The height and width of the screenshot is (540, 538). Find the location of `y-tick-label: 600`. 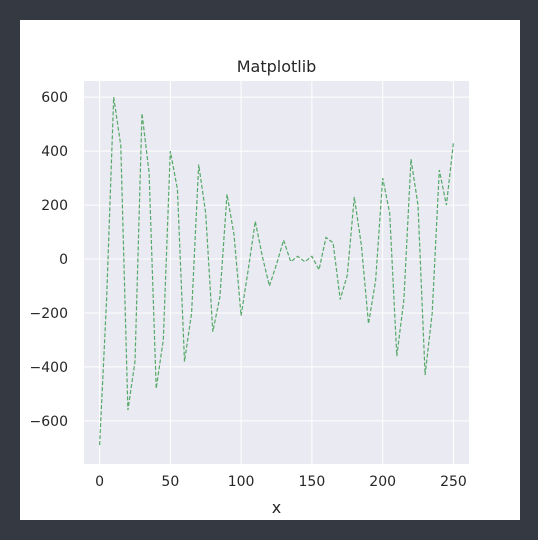

y-tick-label: 600 is located at coordinates (54, 98).